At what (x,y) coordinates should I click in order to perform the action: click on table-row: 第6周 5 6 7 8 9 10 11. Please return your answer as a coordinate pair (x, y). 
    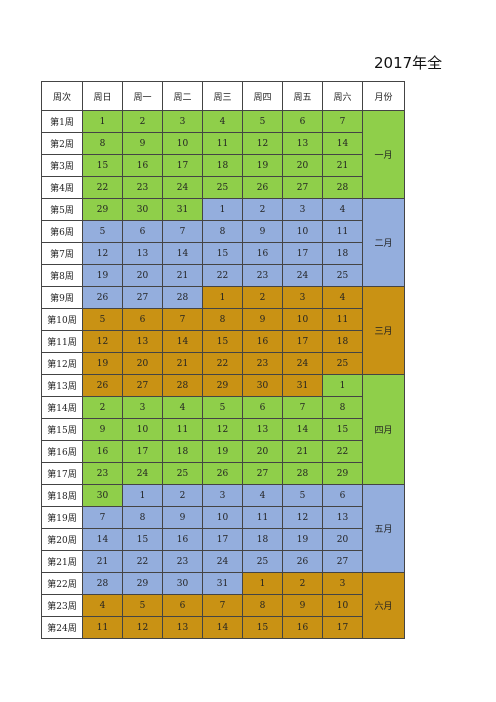
    Looking at the image, I should click on (223, 231).